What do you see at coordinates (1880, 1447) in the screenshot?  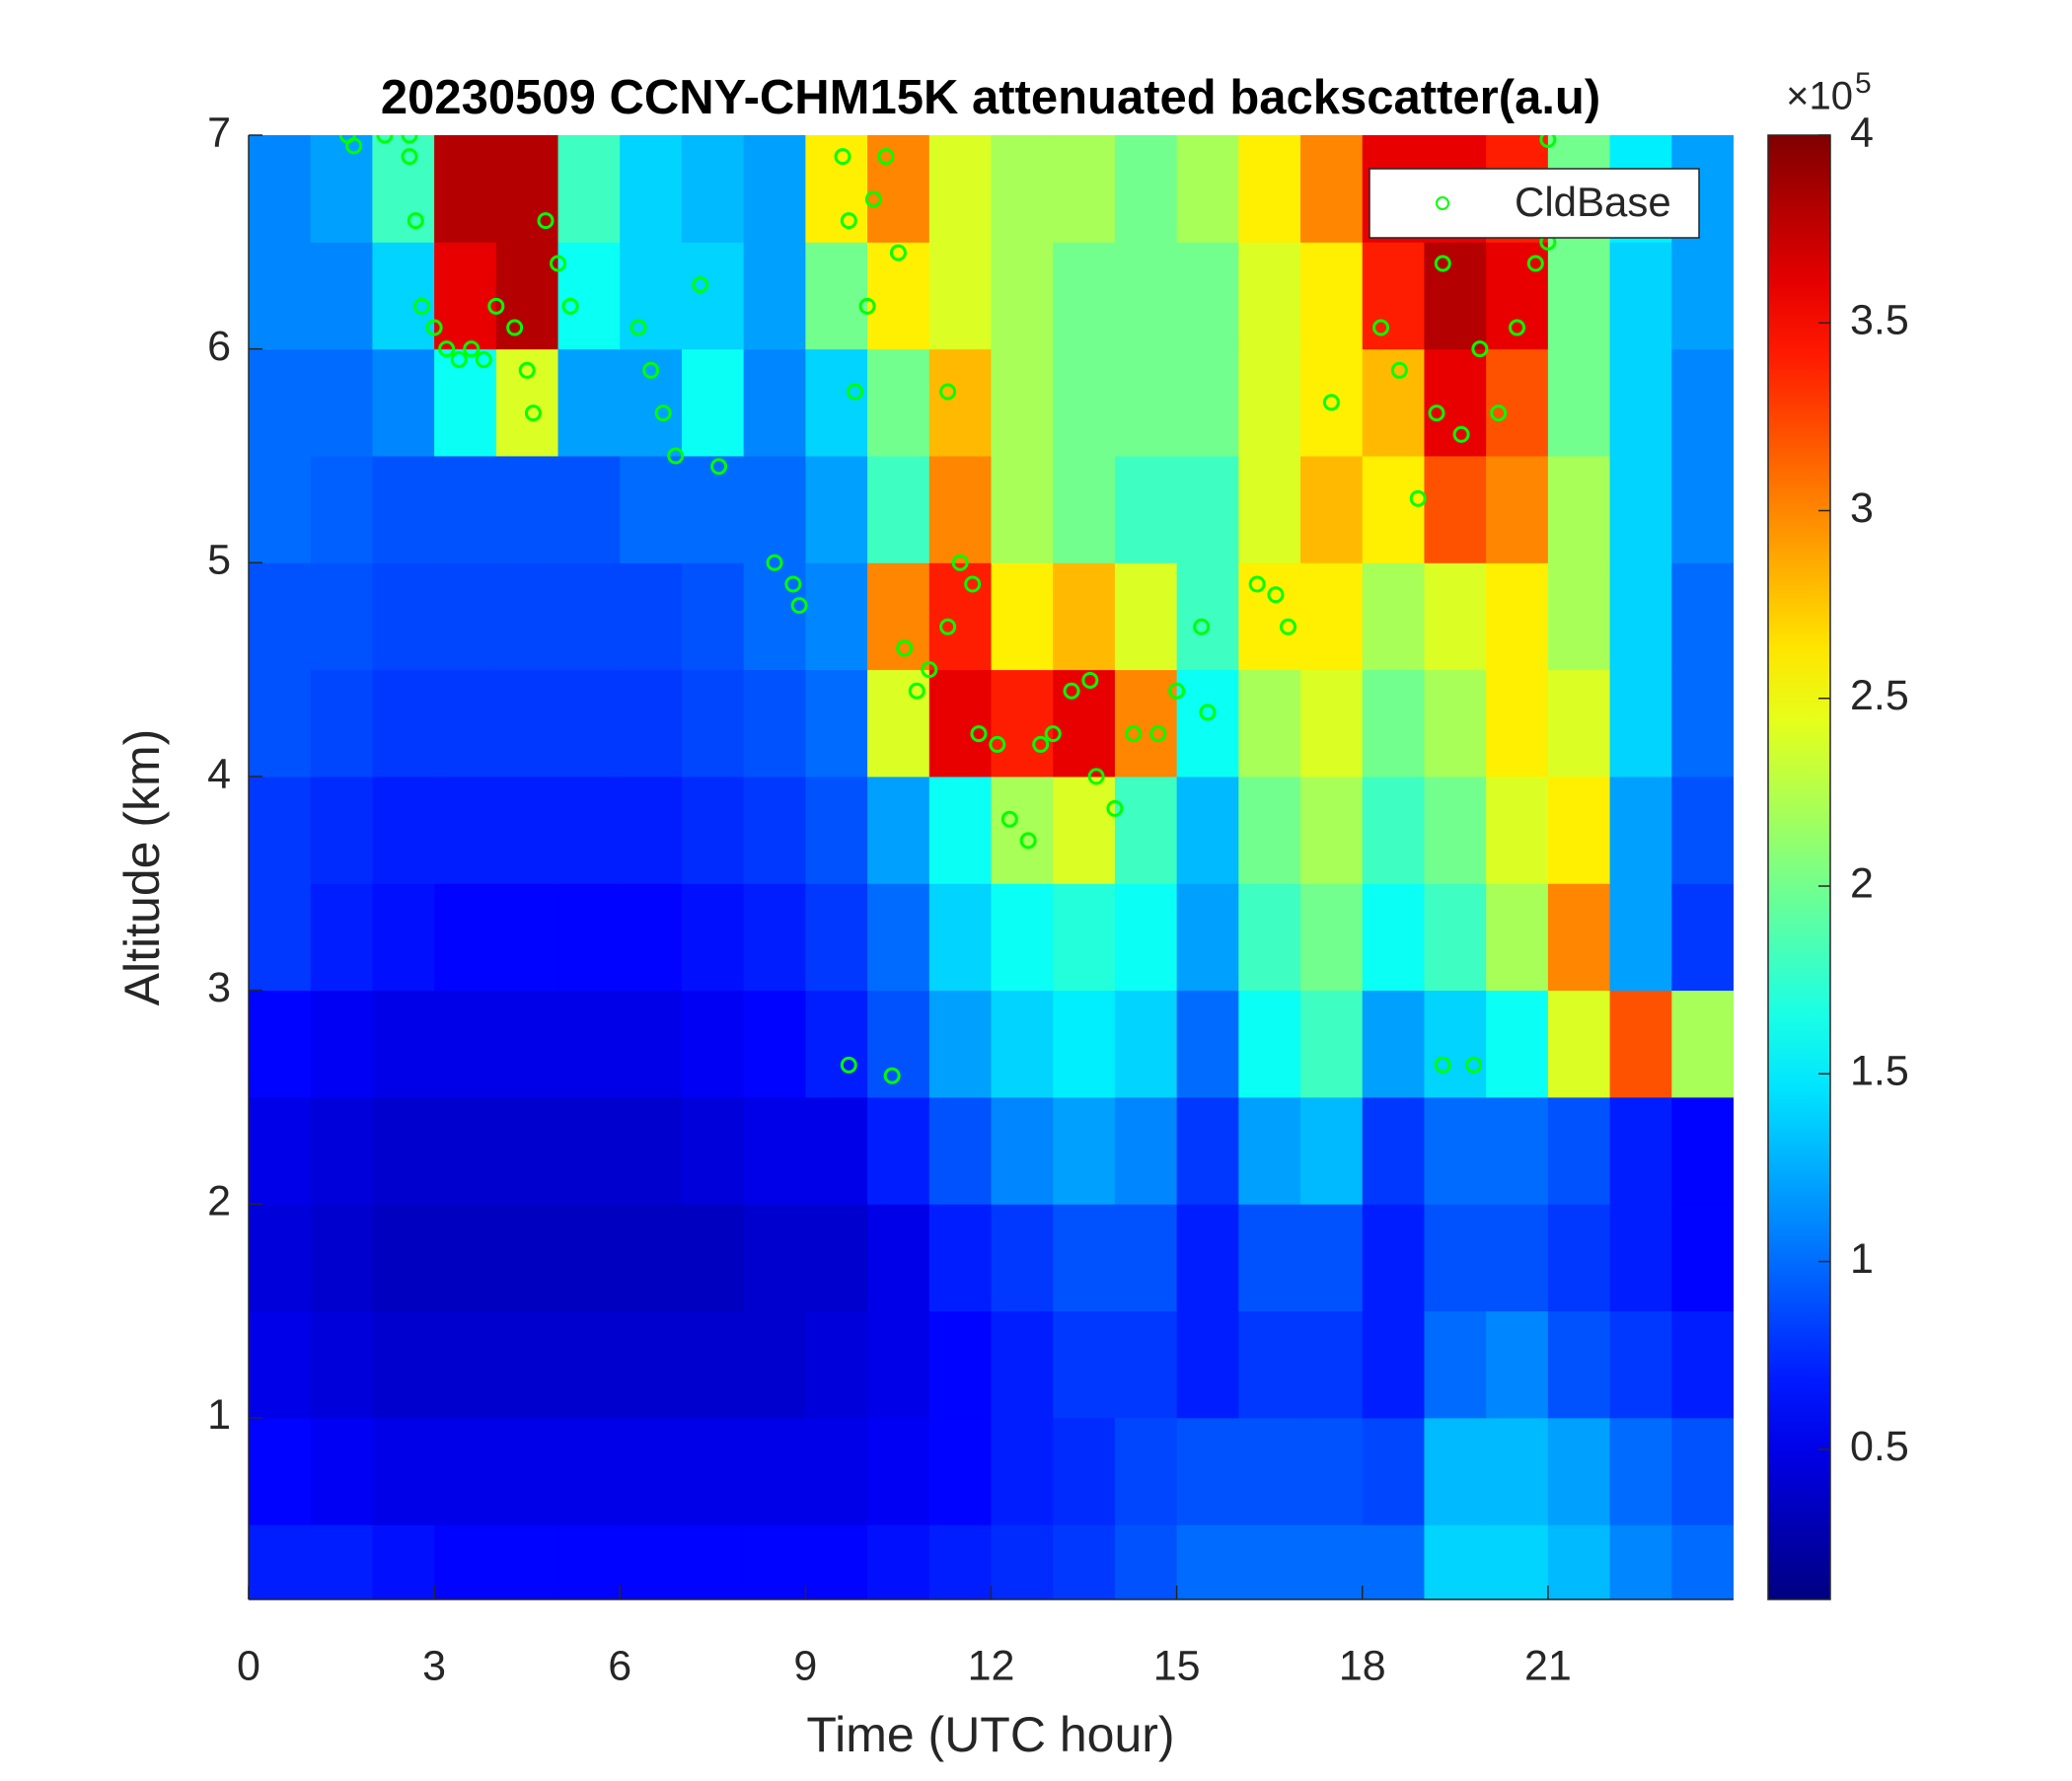 I see `colorbar-tick-label: 0.5` at bounding box center [1880, 1447].